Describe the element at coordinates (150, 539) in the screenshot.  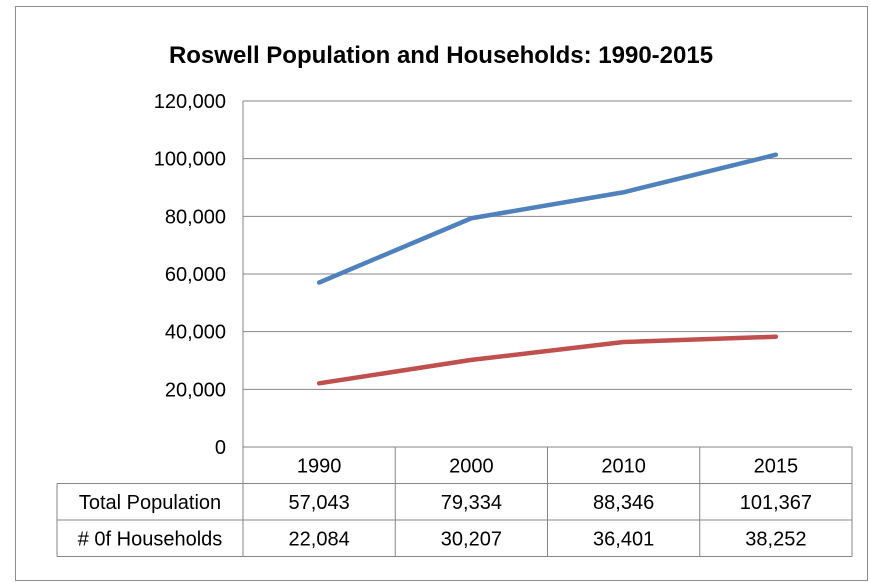
I see `series-name: # 0f Households` at that location.